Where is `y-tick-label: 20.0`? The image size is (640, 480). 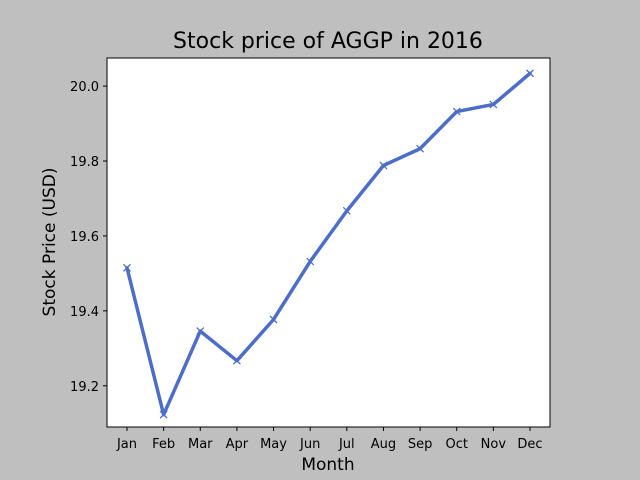 y-tick-label: 20.0 is located at coordinates (84, 87).